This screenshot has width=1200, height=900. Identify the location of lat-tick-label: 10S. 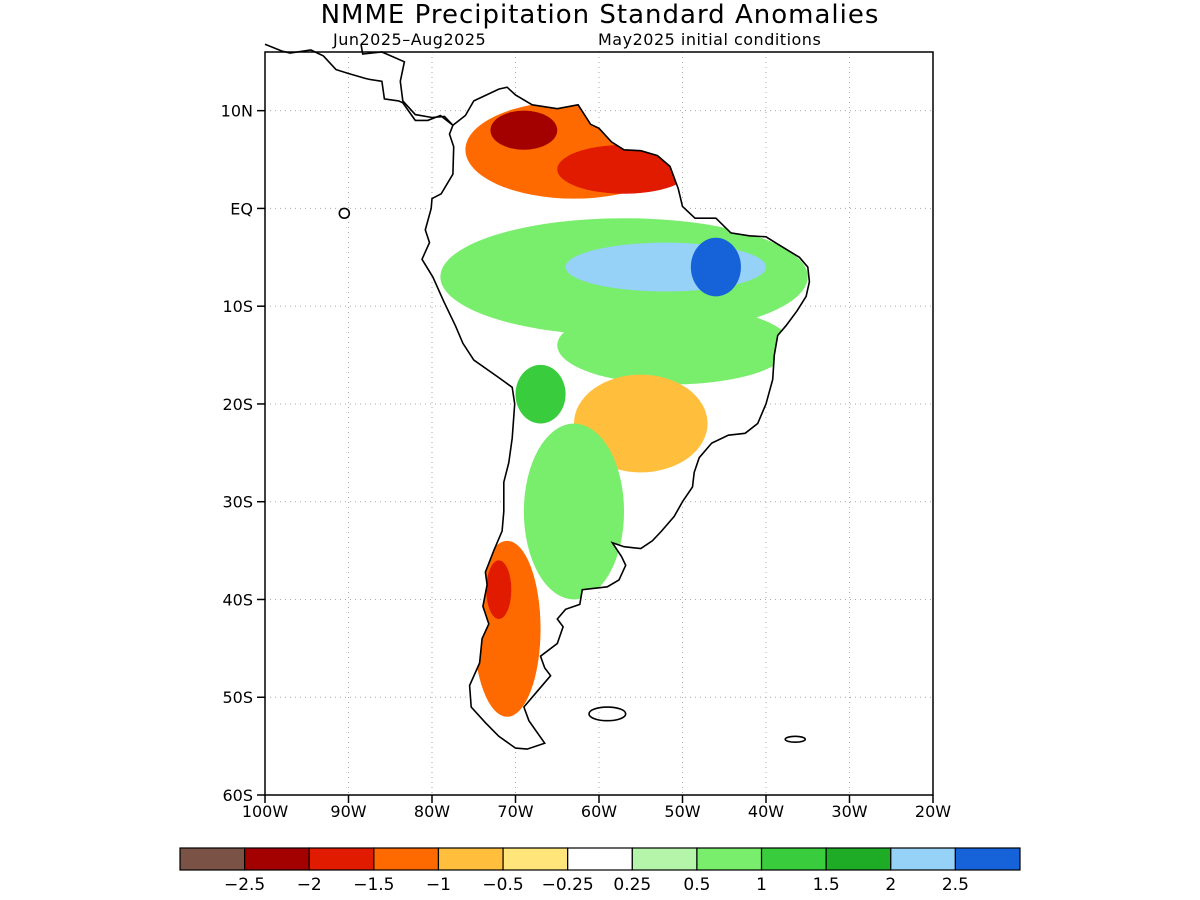
(237, 306).